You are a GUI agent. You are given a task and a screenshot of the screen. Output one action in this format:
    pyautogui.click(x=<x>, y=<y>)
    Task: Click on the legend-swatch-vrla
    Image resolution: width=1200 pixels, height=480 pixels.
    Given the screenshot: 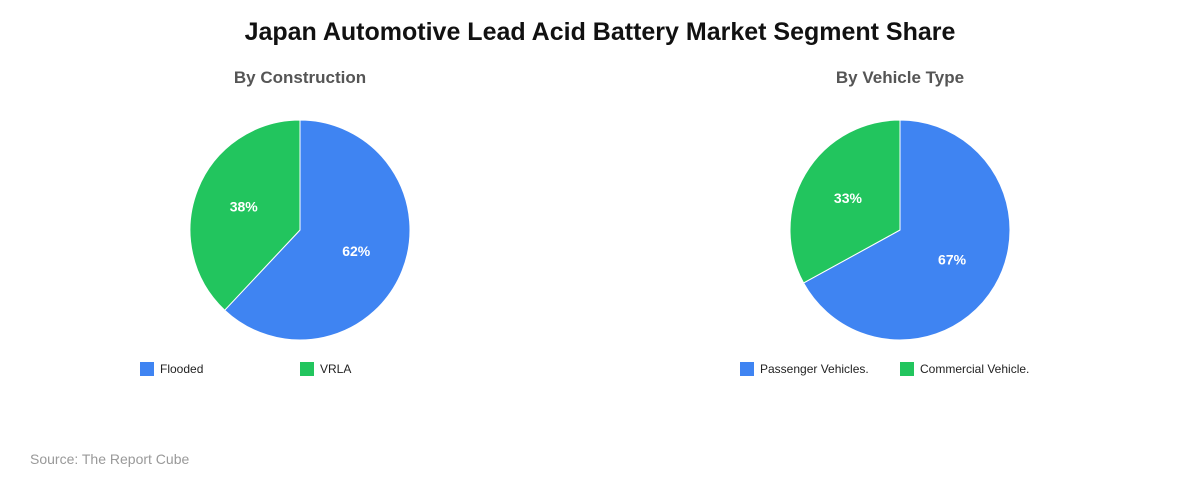 What is the action you would take?
    pyautogui.click(x=307, y=369)
    